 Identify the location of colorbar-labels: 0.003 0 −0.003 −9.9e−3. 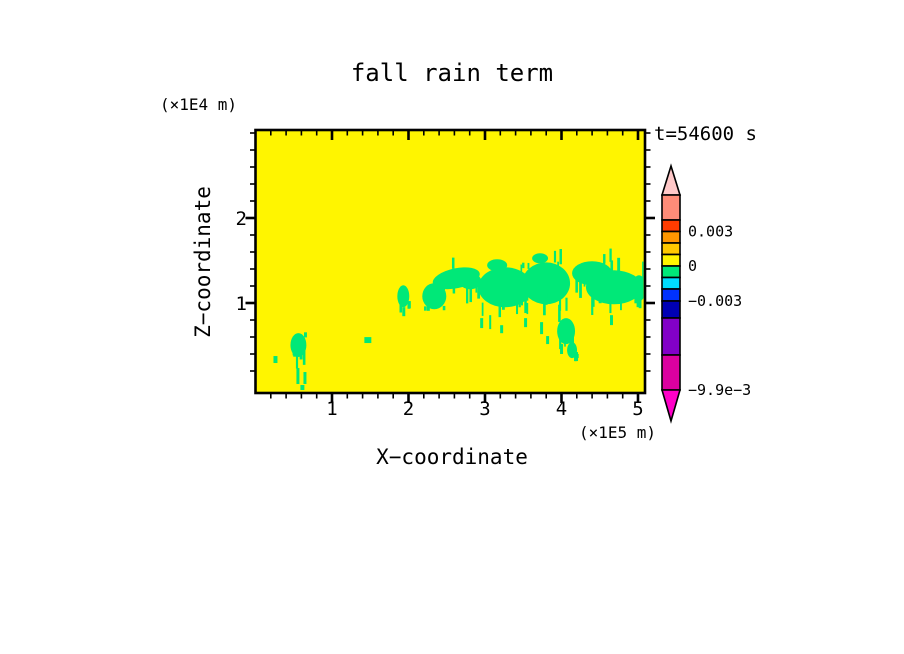
(719, 311).